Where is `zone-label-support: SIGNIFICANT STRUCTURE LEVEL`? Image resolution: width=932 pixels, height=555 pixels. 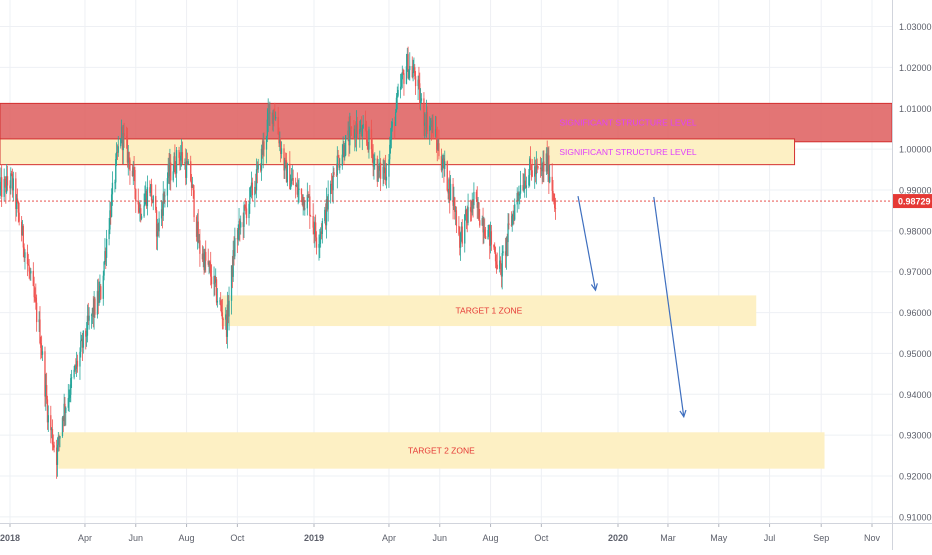
zone-label-support: SIGNIFICANT STRUCTURE LEVEL is located at coordinates (628, 152).